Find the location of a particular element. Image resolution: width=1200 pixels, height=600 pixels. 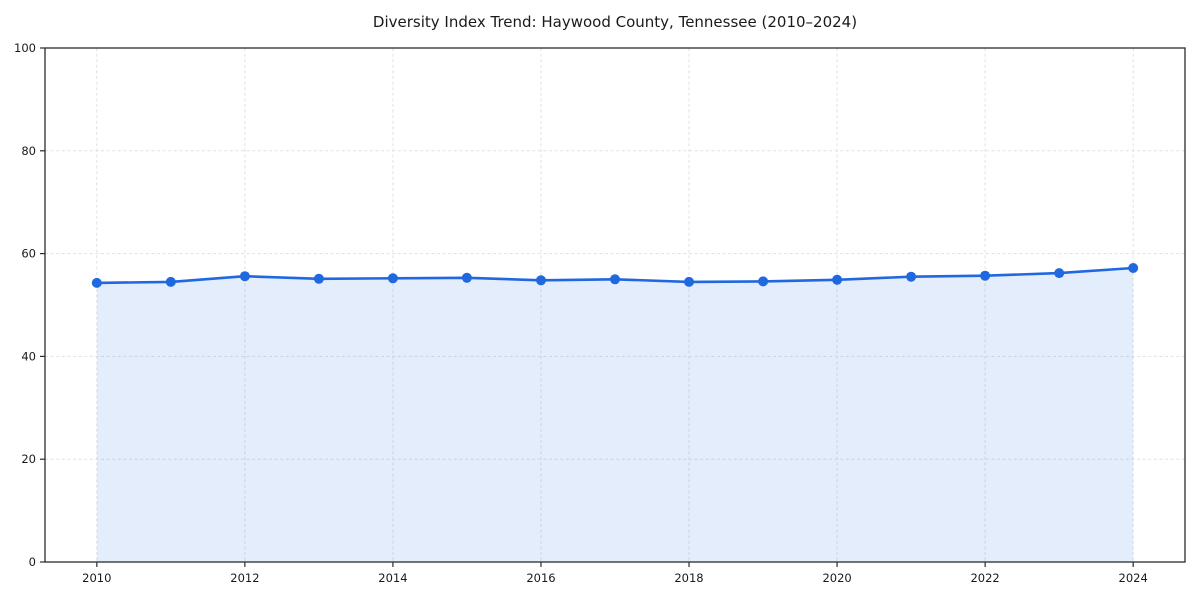

y-tick-labels: 0 20 40 60 80 100 is located at coordinates (25, 305).